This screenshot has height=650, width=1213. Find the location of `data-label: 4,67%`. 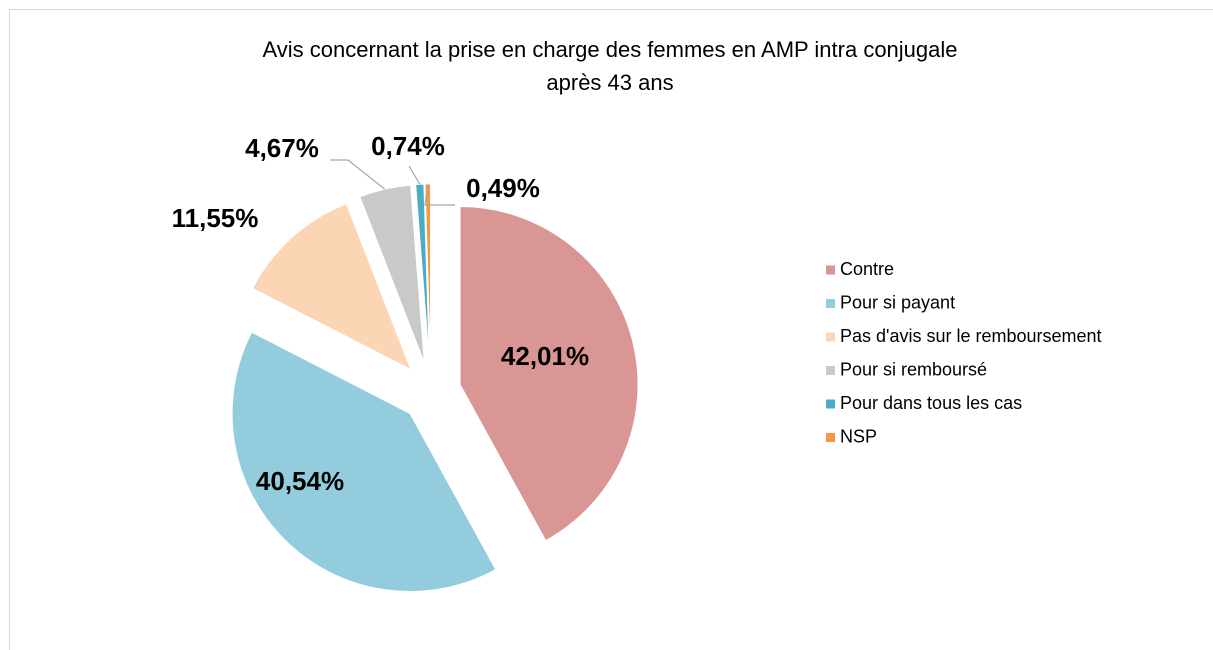

data-label: 4,67% is located at coordinates (282, 148).